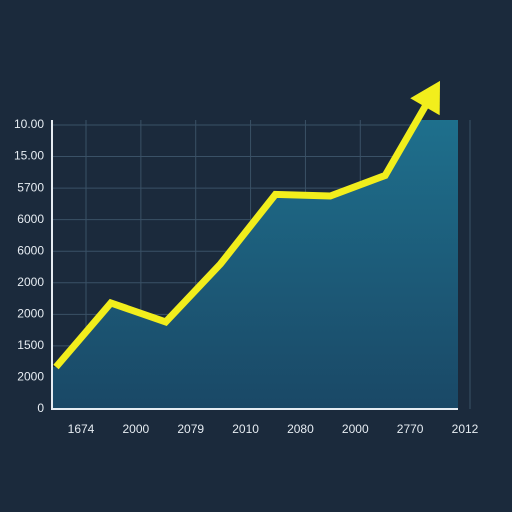 The width and height of the screenshot is (512, 512). I want to click on y-tick-label: 10.00, so click(29, 124).